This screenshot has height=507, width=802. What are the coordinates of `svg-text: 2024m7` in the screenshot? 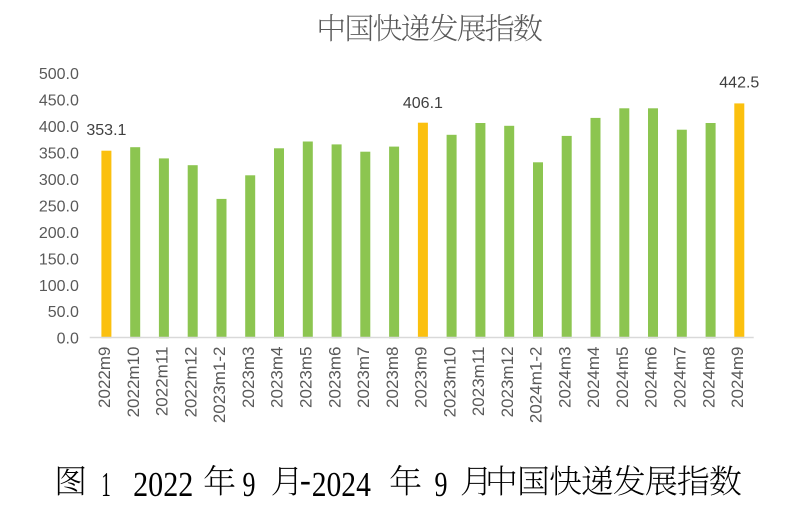 It's located at (680, 377).